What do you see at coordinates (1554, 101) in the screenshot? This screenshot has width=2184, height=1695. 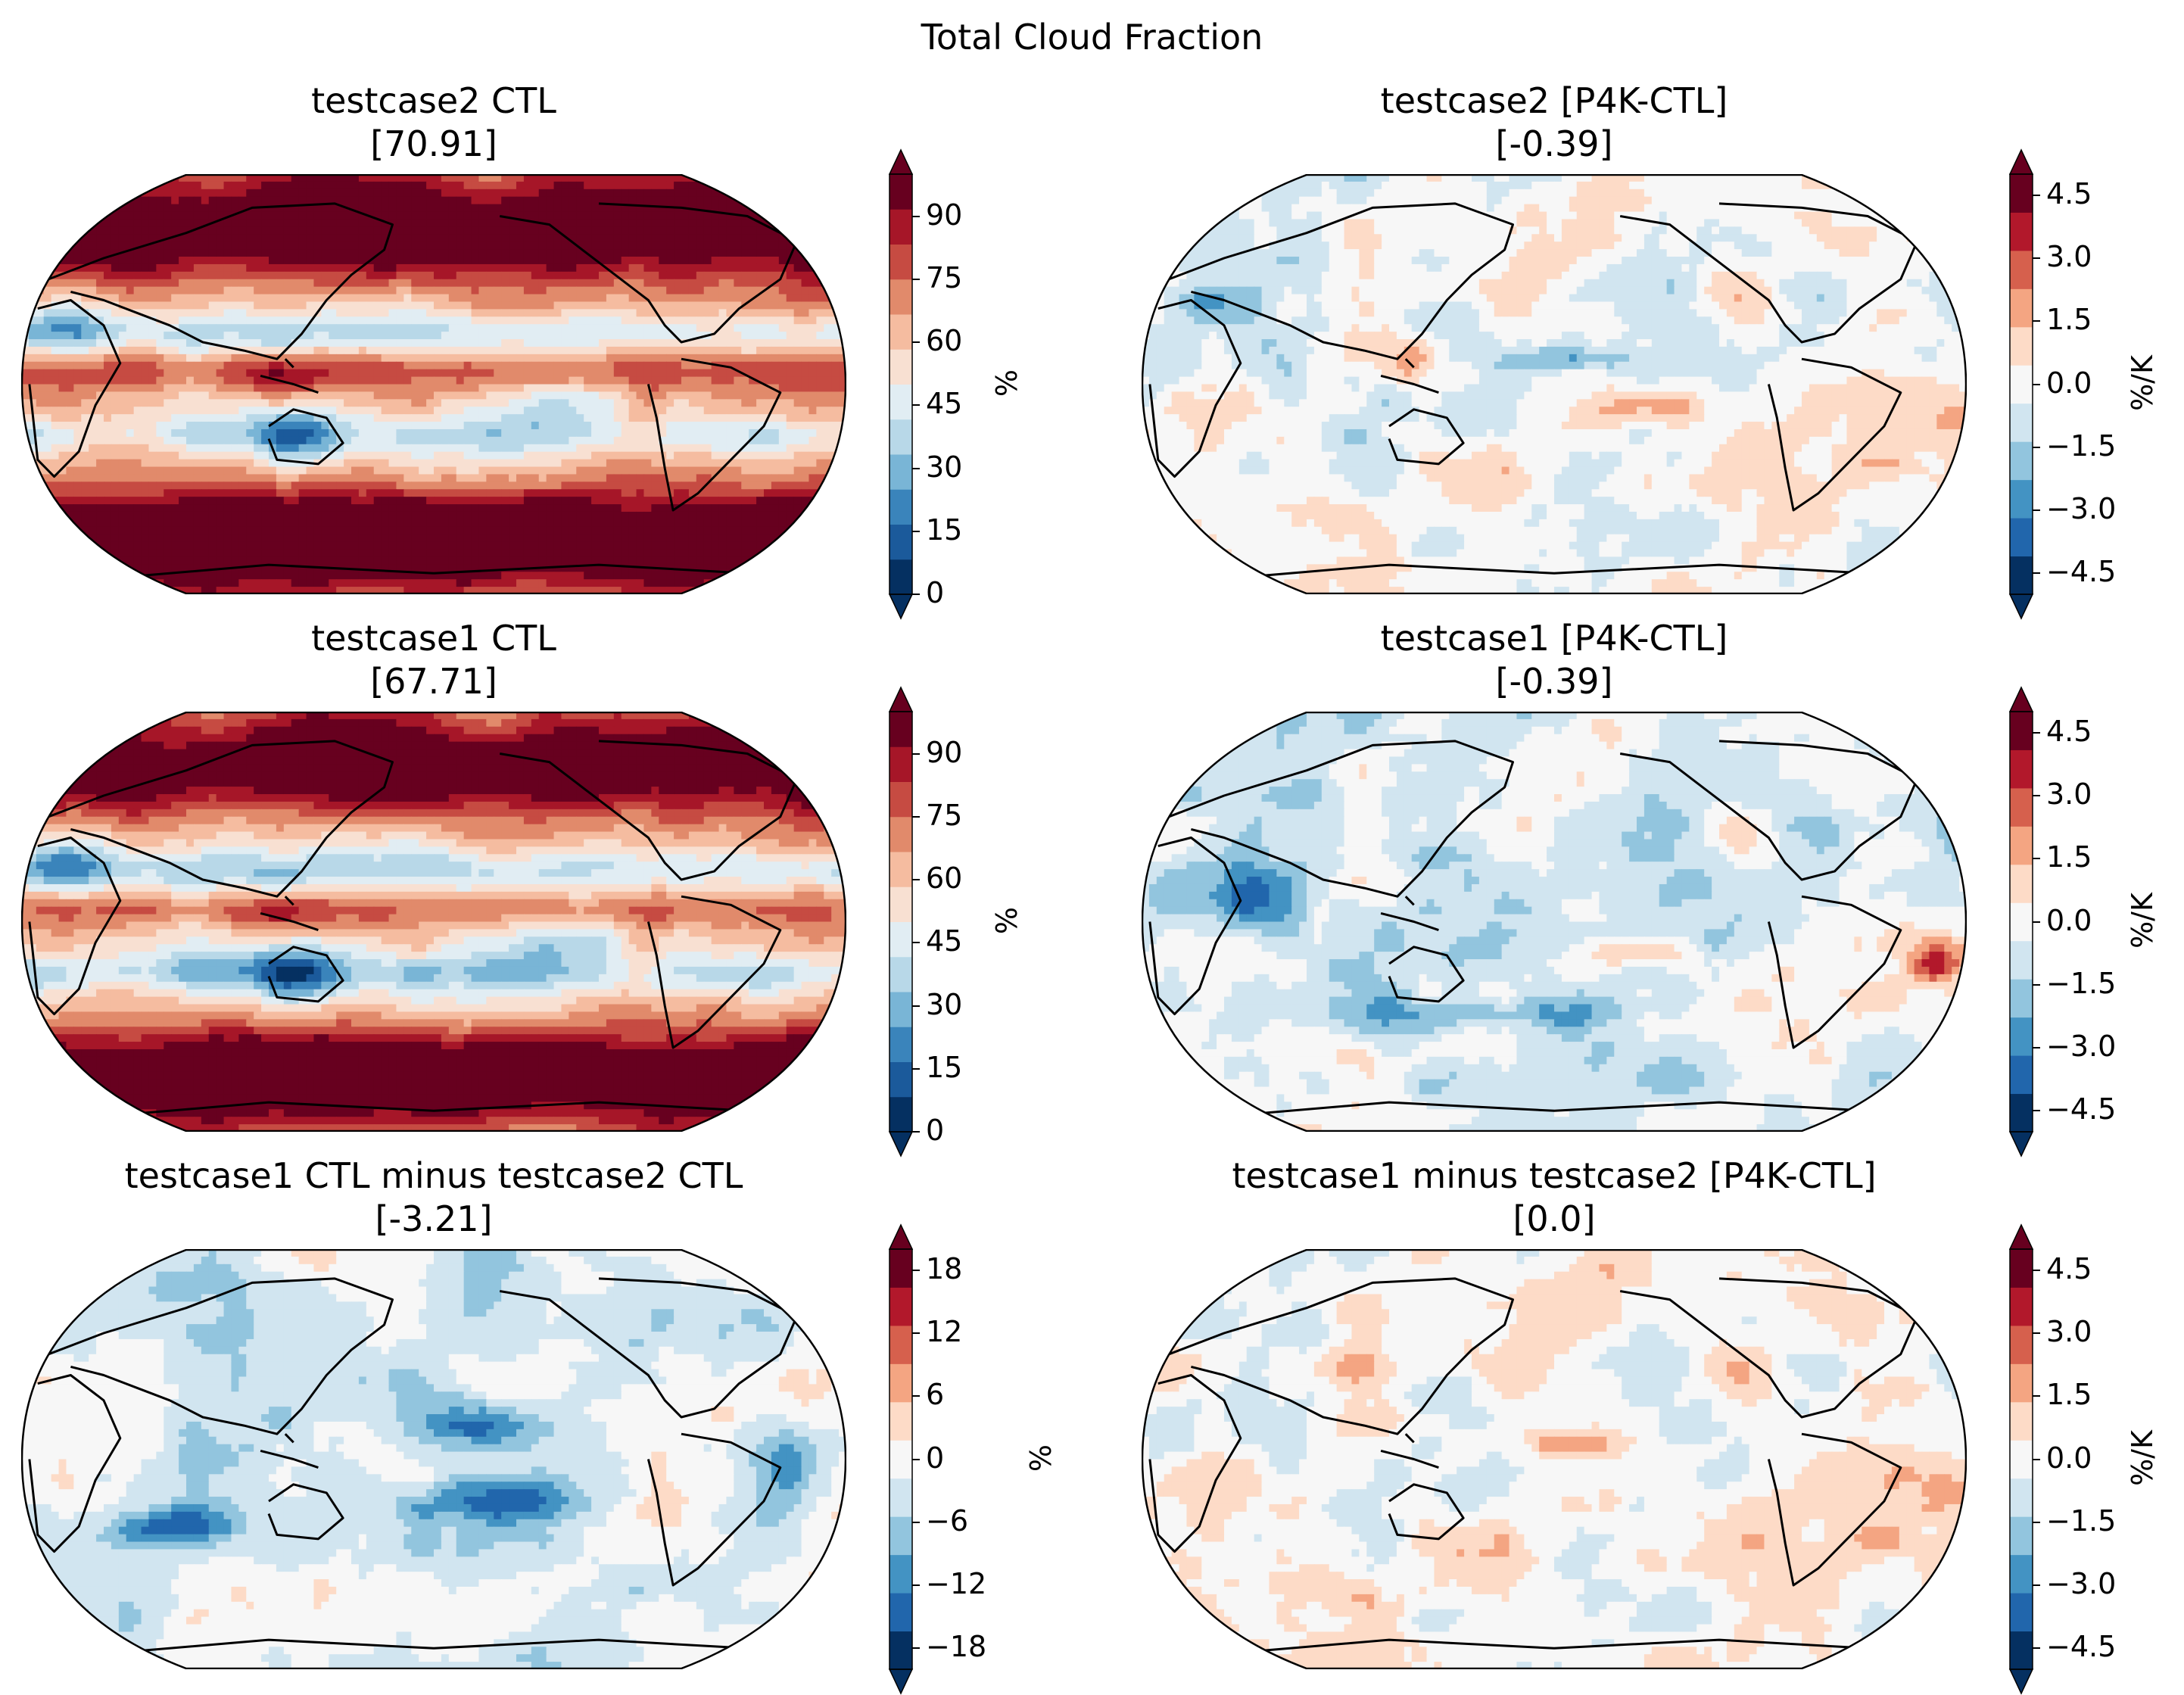 I see `panel-title-line: testcase2 [P4K-CTL]` at bounding box center [1554, 101].